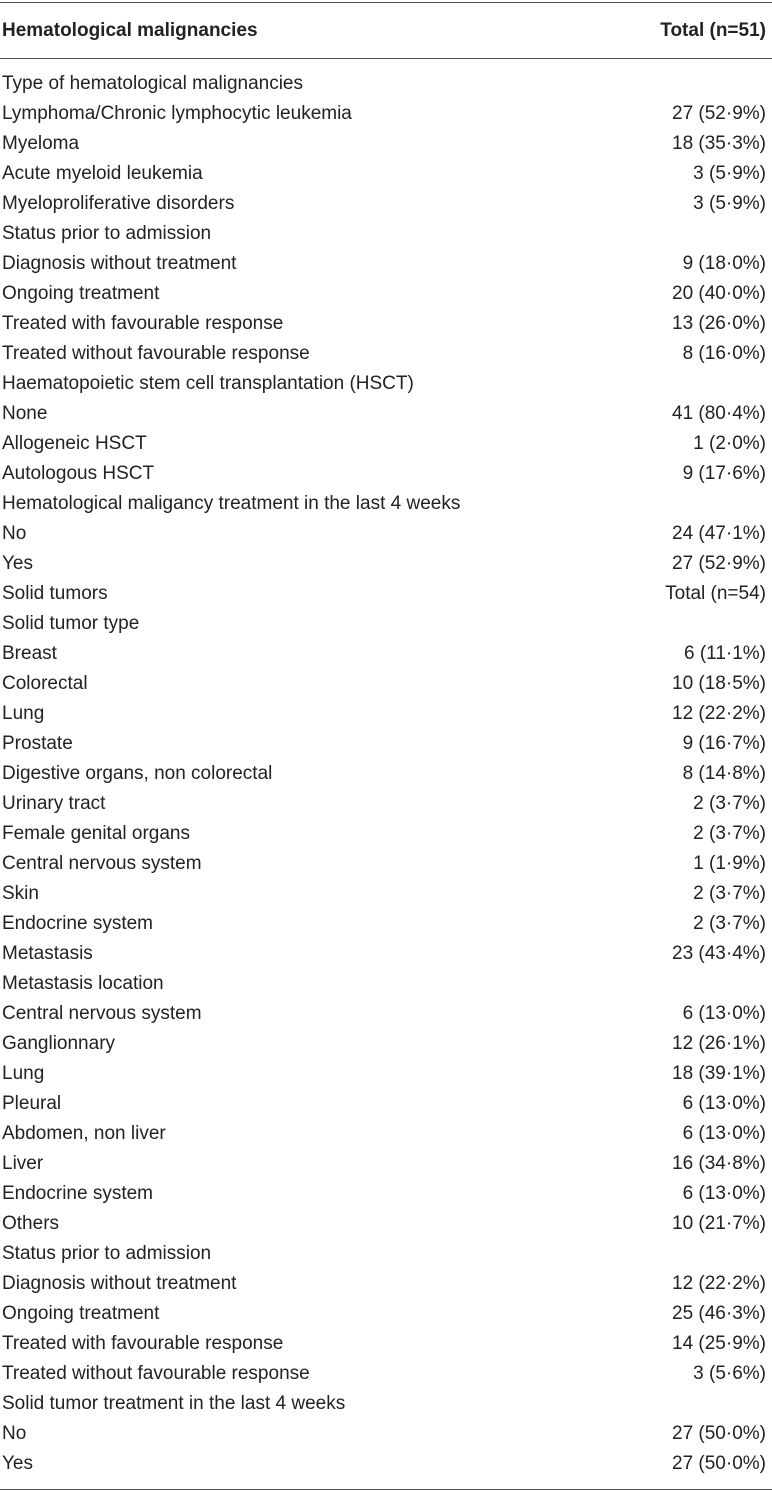 Image resolution: width=772 pixels, height=1491 pixels. What do you see at coordinates (386, 474) in the screenshot?
I see `table-row: Autologous HSCT 9 (17·6%)` at bounding box center [386, 474].